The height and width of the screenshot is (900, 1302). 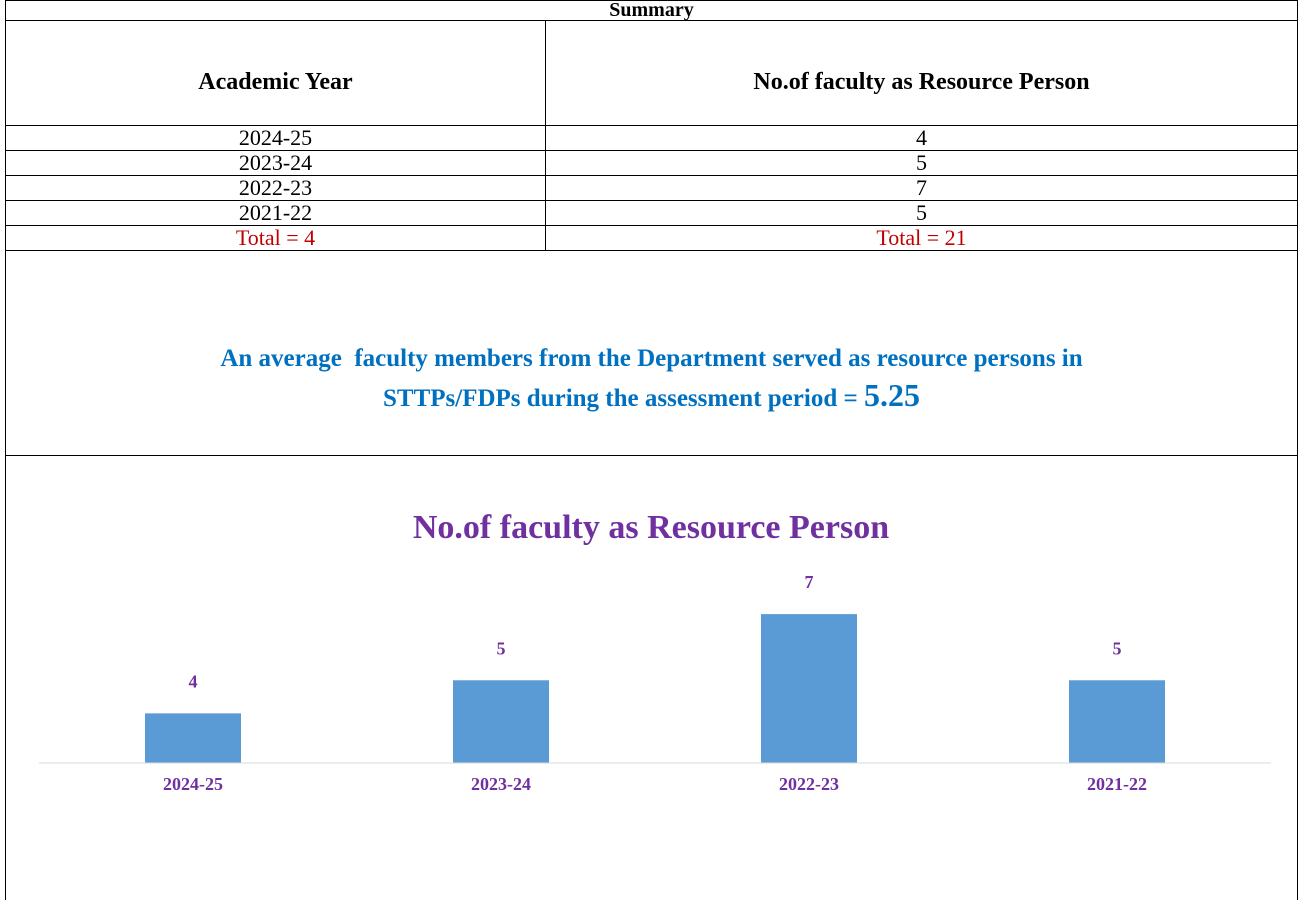 What do you see at coordinates (921, 188) in the screenshot?
I see `table-cell: 7` at bounding box center [921, 188].